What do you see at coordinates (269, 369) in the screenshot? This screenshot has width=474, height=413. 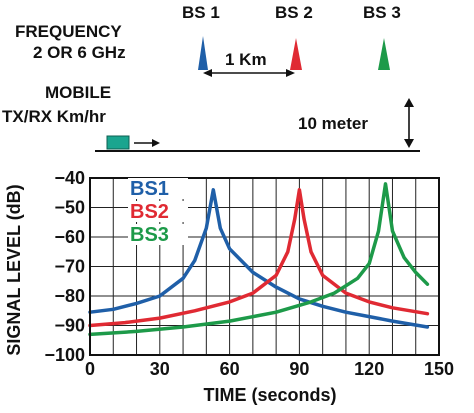 I see `x-tick-labels: 0 30 60 90 120 150` at bounding box center [269, 369].